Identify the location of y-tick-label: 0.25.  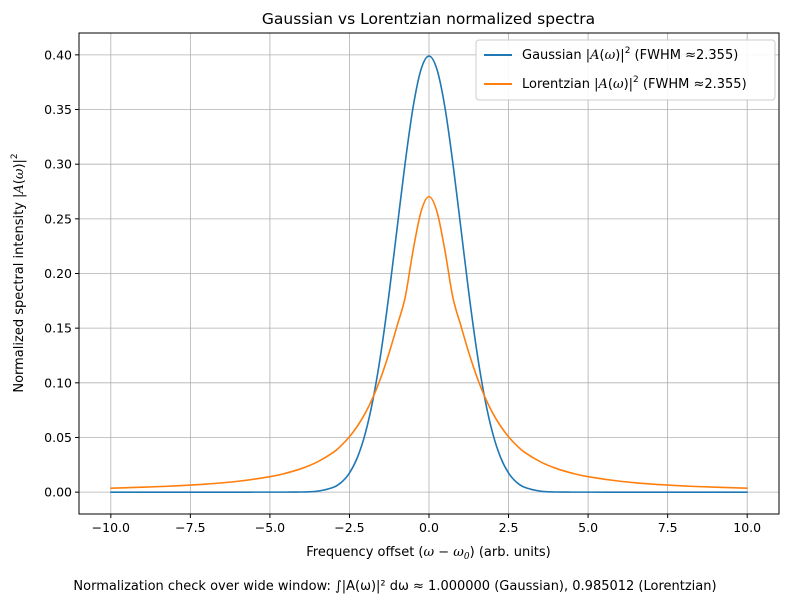
(58, 218).